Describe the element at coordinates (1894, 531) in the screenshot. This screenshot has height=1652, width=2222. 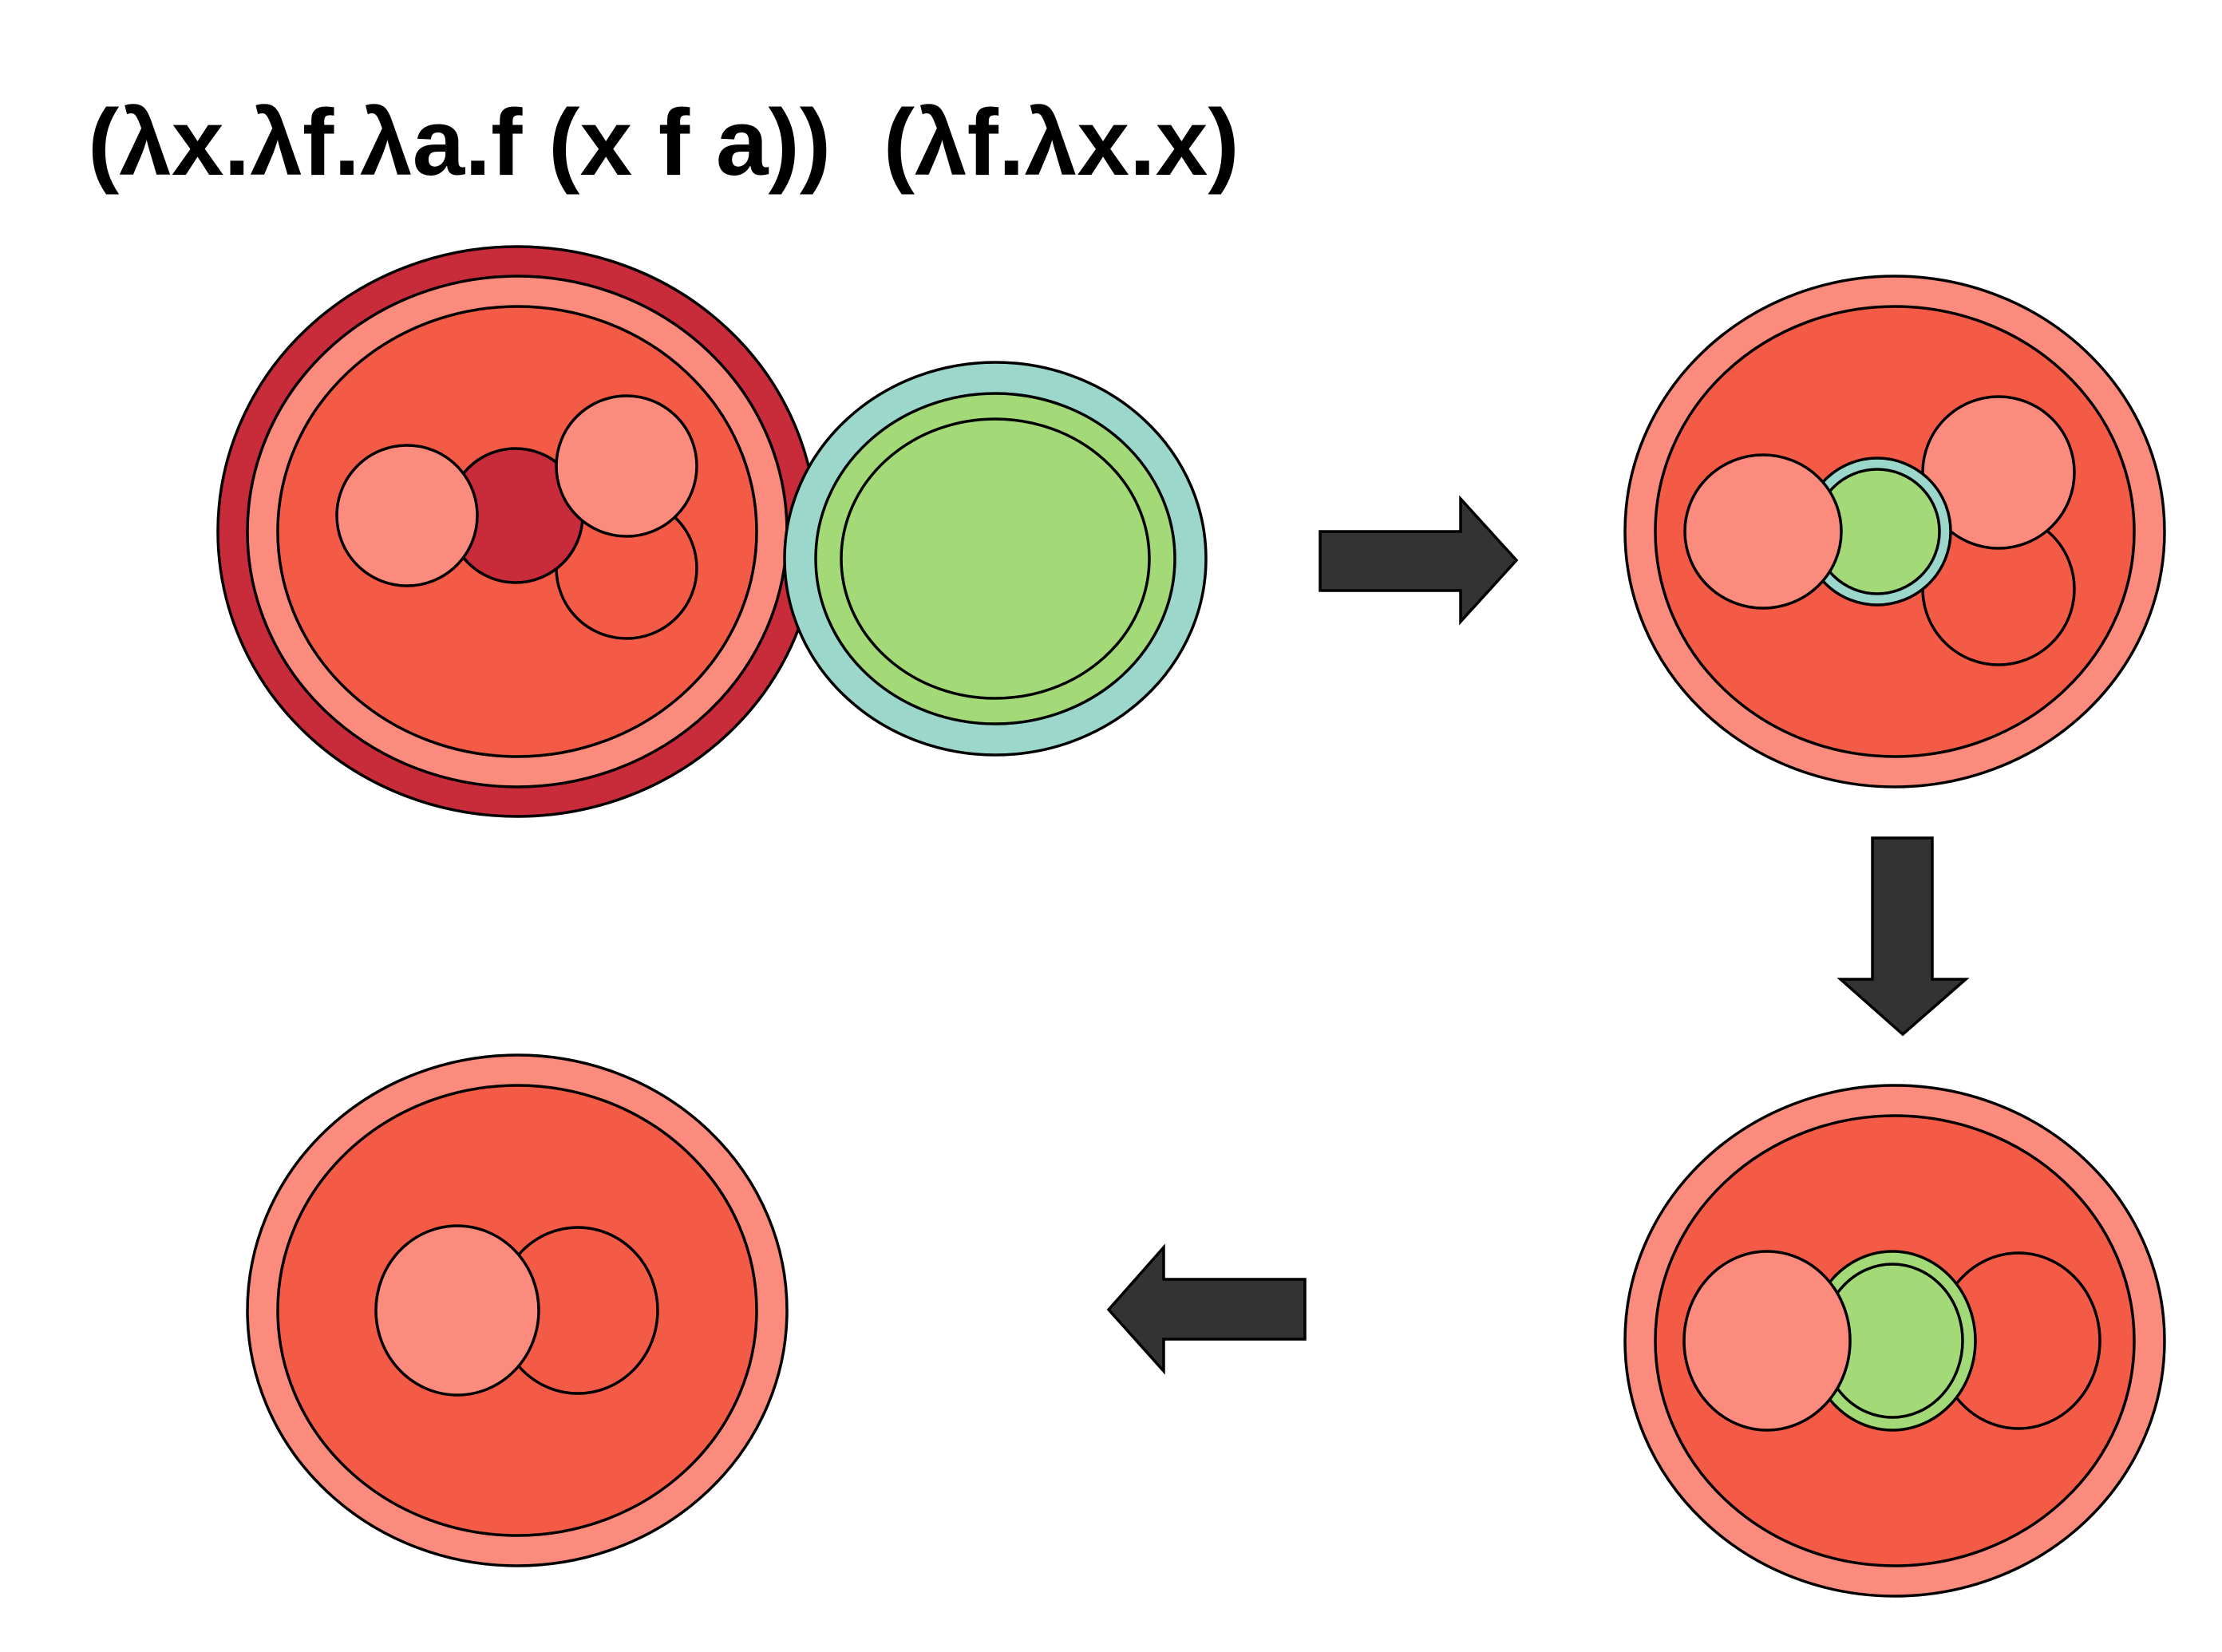
I see `stage-2-substituted` at that location.